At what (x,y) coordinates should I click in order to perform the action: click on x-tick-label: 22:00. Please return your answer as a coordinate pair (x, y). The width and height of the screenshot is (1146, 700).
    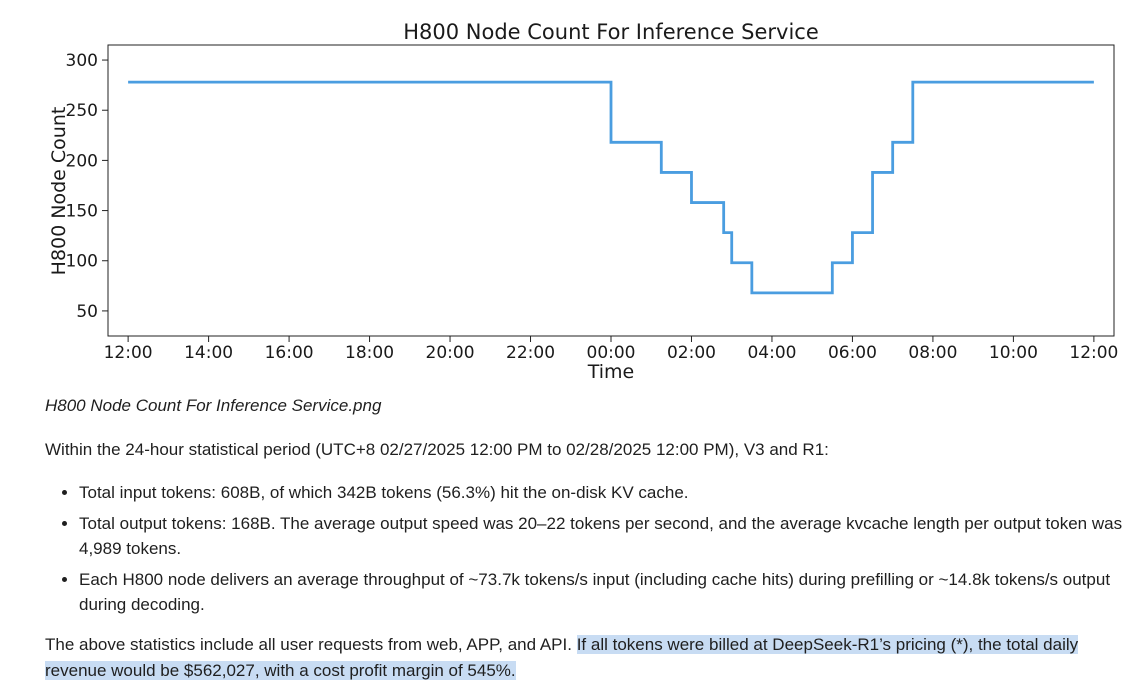
    Looking at the image, I should click on (530, 353).